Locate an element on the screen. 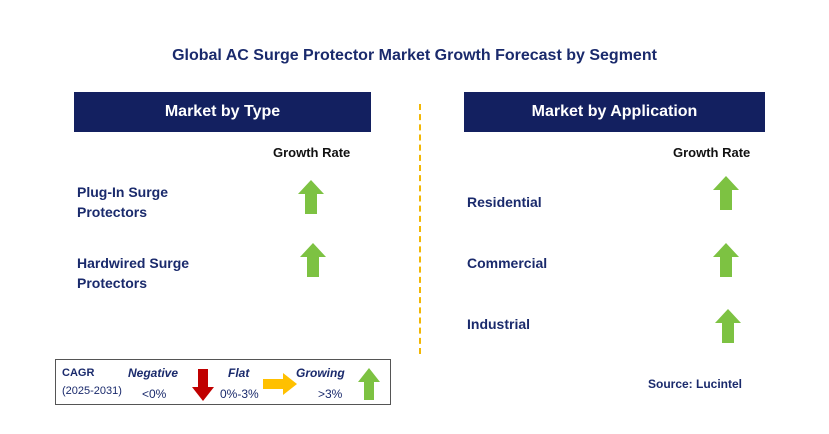 This screenshot has width=829, height=434. legend-cagr-label: CAGR is located at coordinates (78, 373).